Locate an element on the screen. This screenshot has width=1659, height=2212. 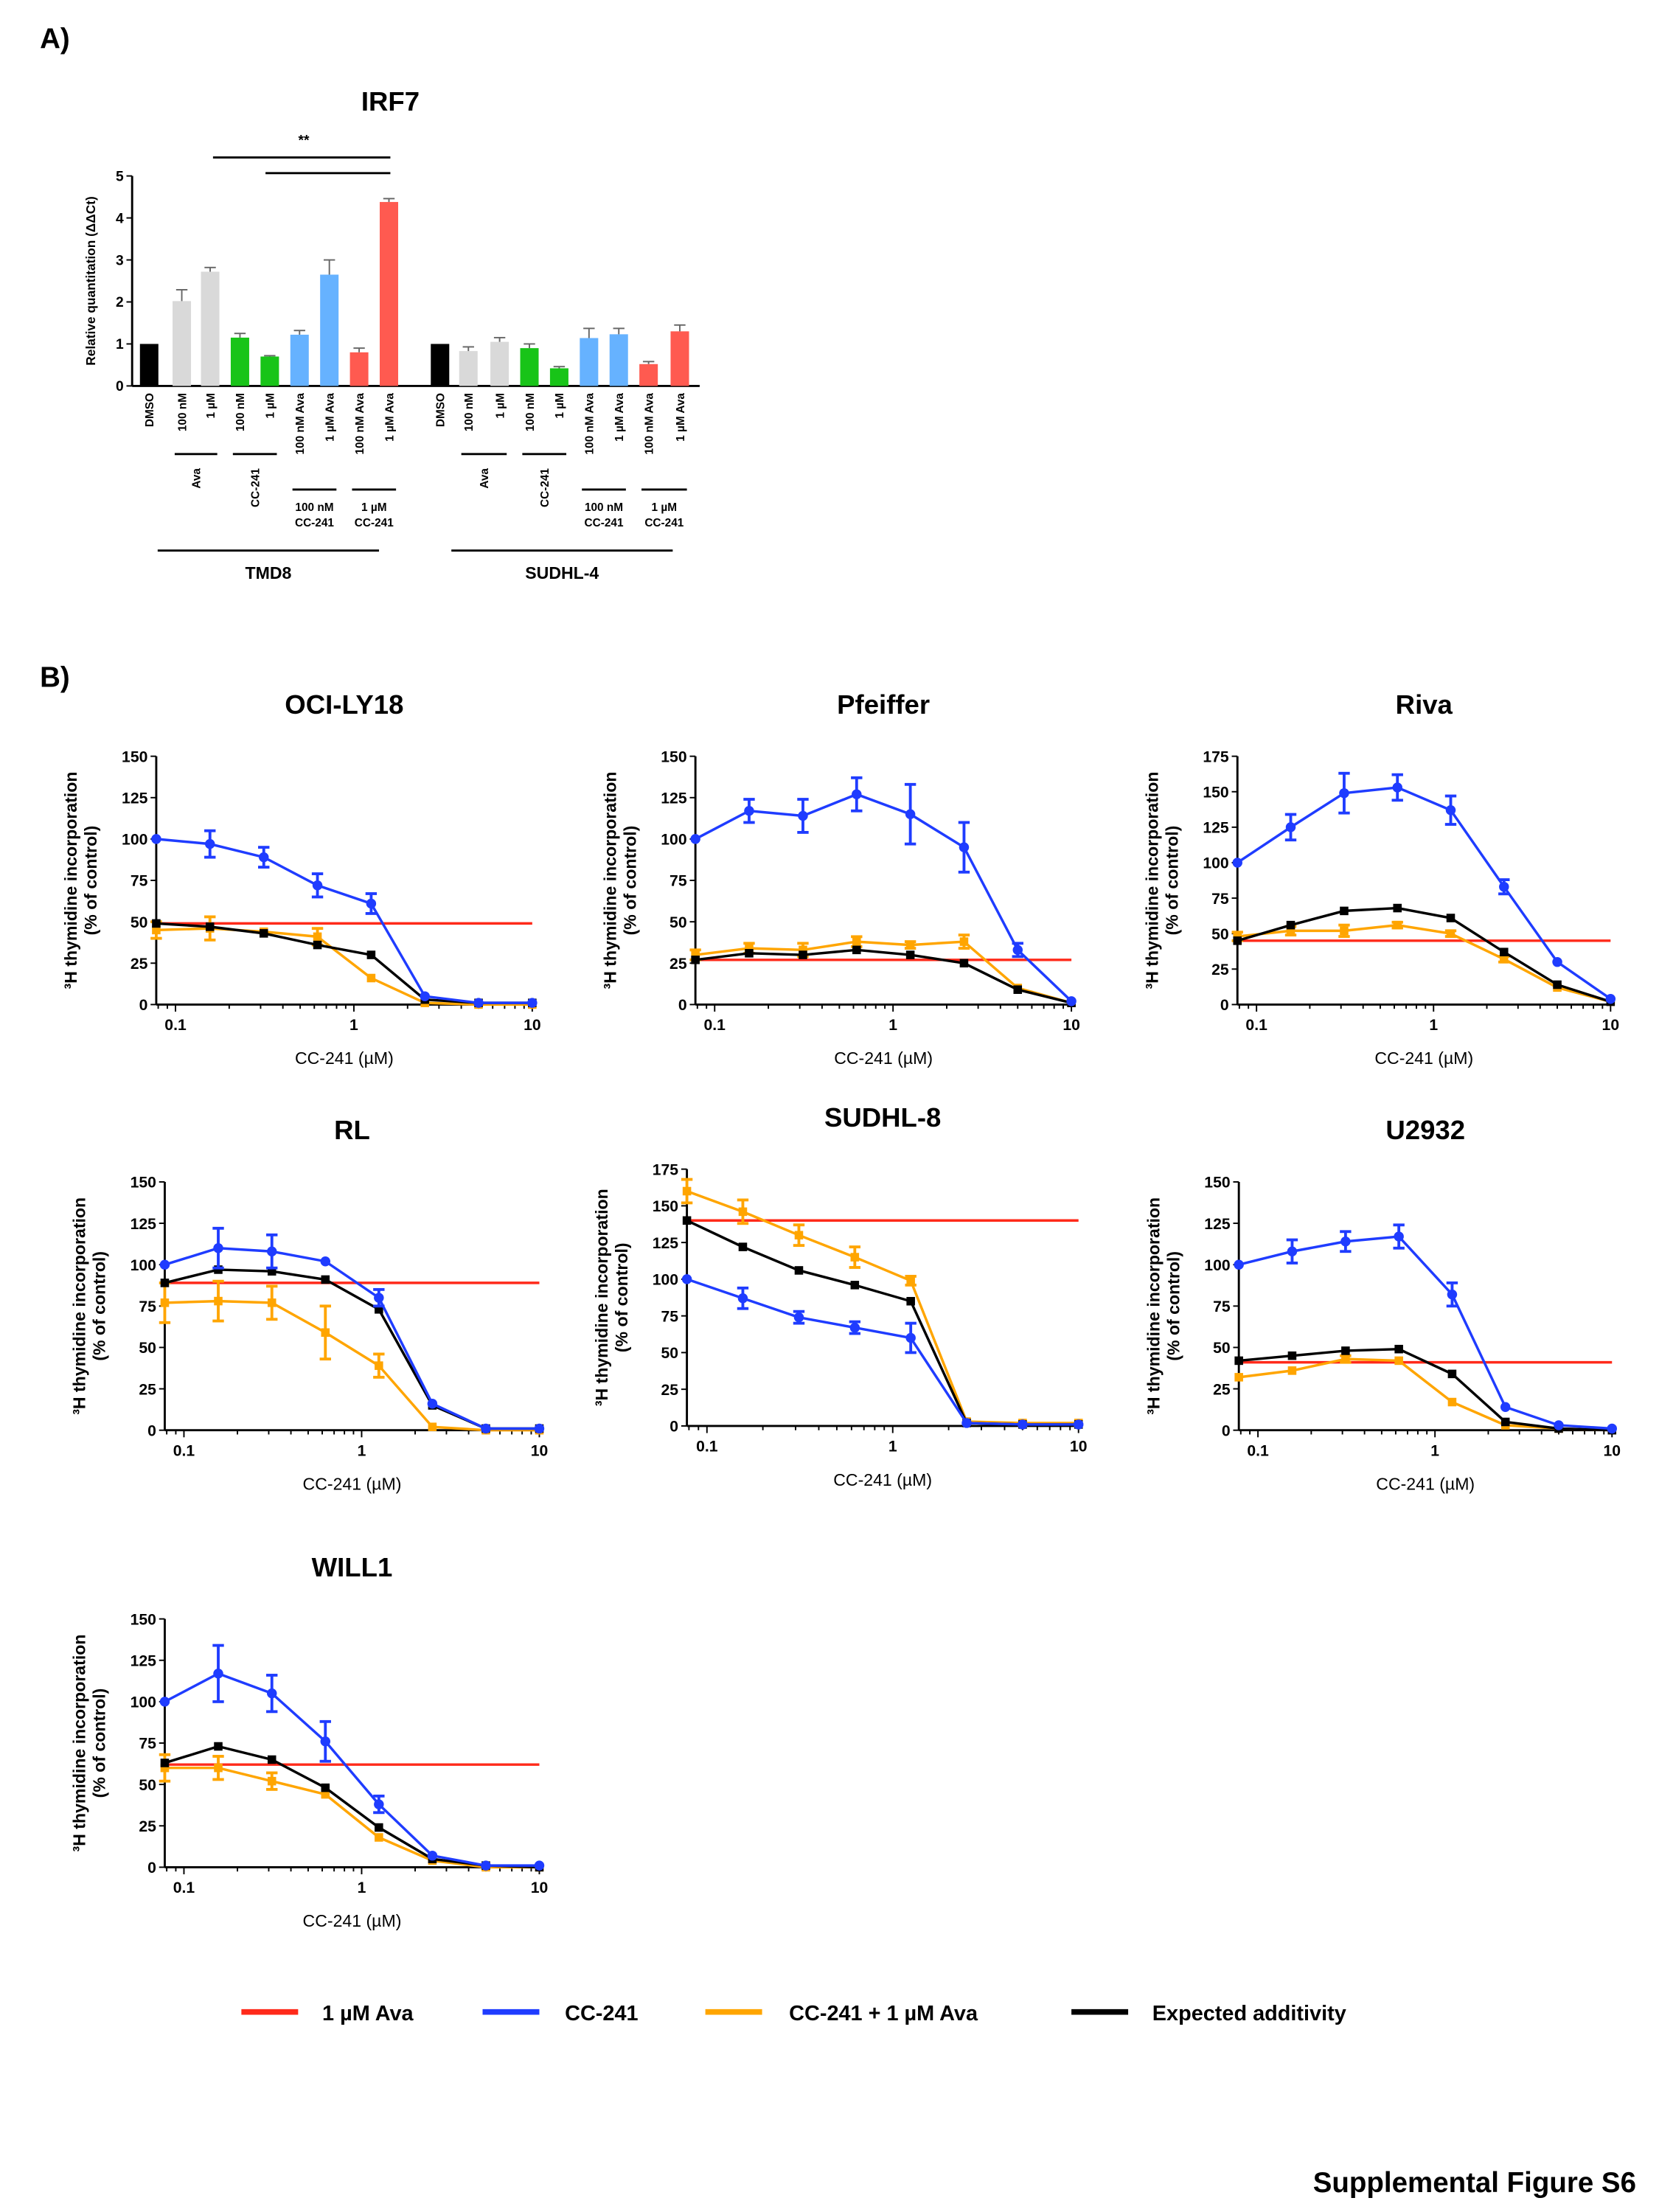
chart-title: U2932 is located at coordinates (1425, 1130).